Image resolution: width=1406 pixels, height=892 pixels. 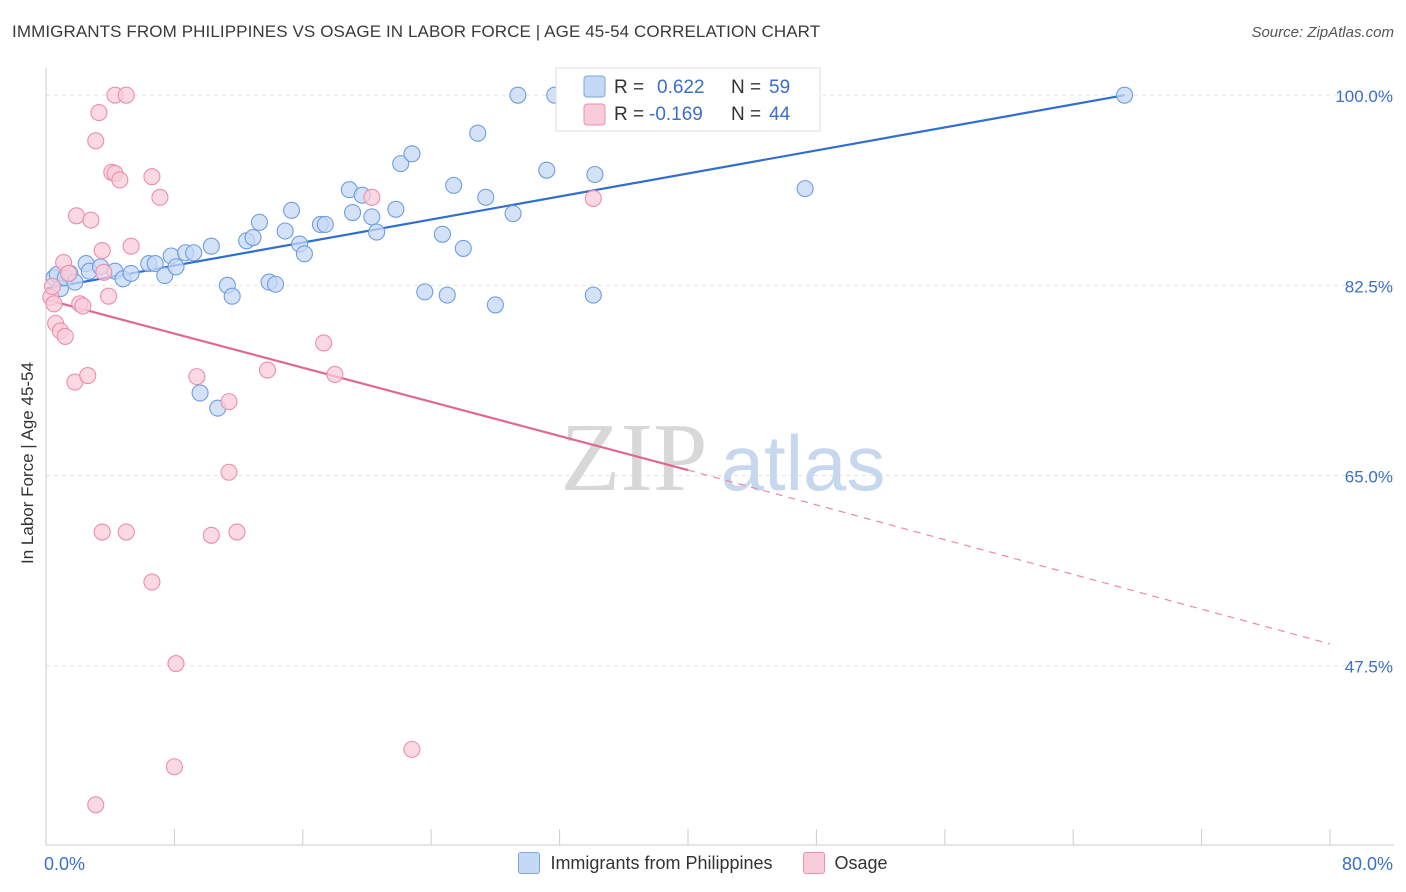 What do you see at coordinates (681, 87) in the screenshot?
I see `stats-r-value-1: 0.622` at bounding box center [681, 87].